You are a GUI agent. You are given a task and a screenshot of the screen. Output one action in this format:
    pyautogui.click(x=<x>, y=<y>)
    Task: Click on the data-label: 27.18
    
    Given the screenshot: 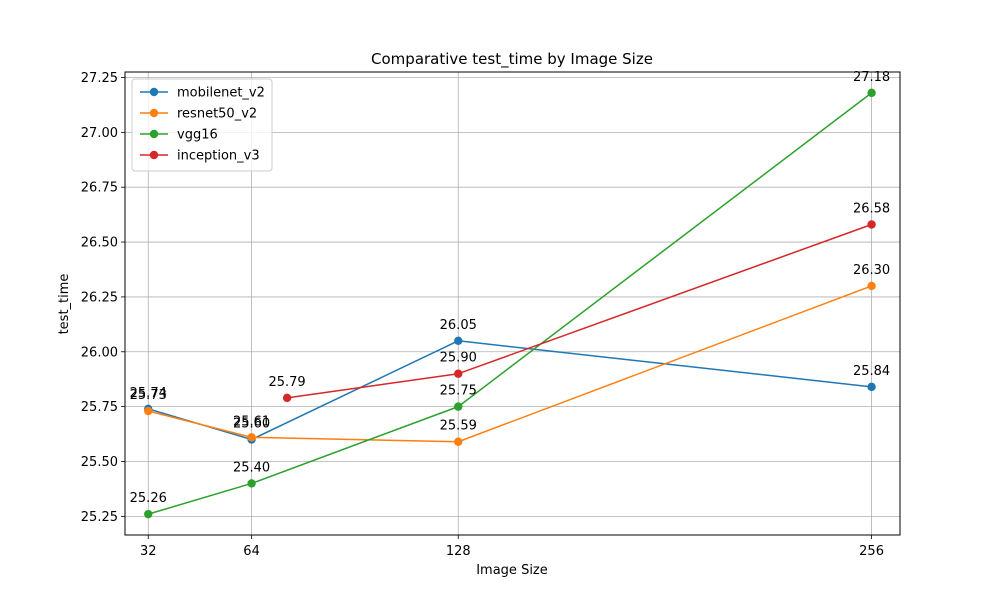 What is the action you would take?
    pyautogui.click(x=871, y=77)
    